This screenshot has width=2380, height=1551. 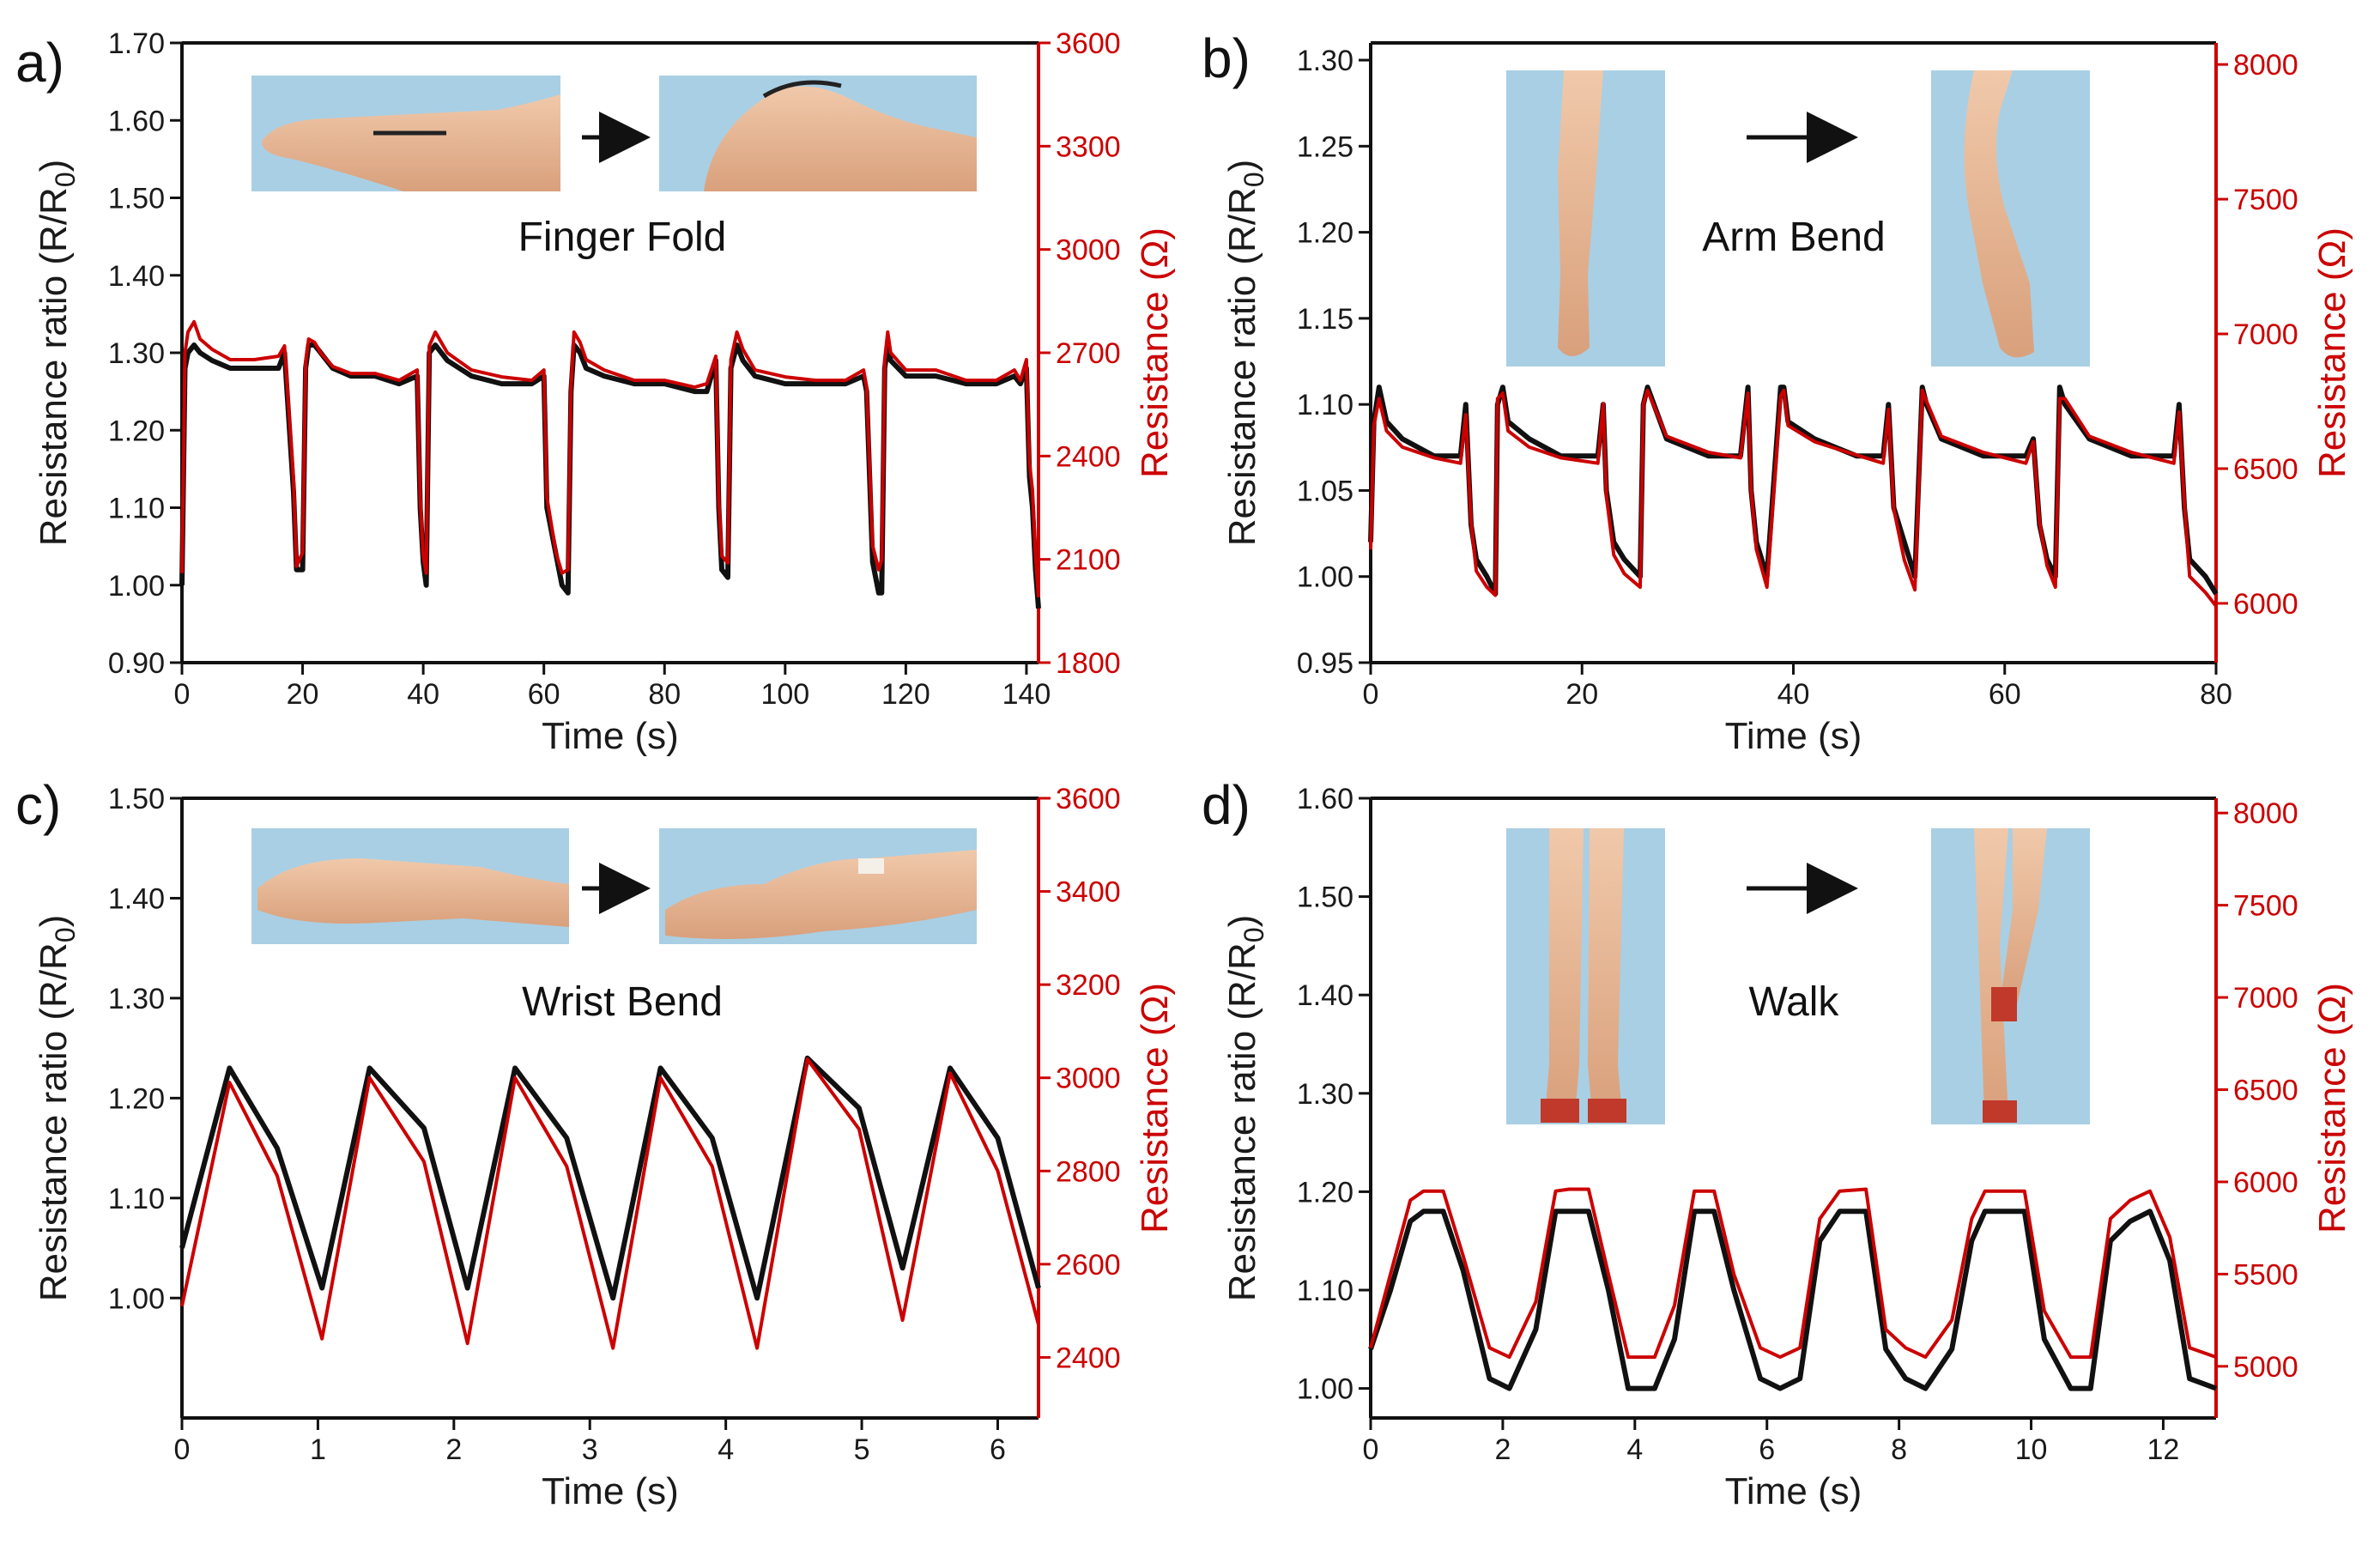 I want to click on y-left-tick-label: 1.05, so click(x=1325, y=491).